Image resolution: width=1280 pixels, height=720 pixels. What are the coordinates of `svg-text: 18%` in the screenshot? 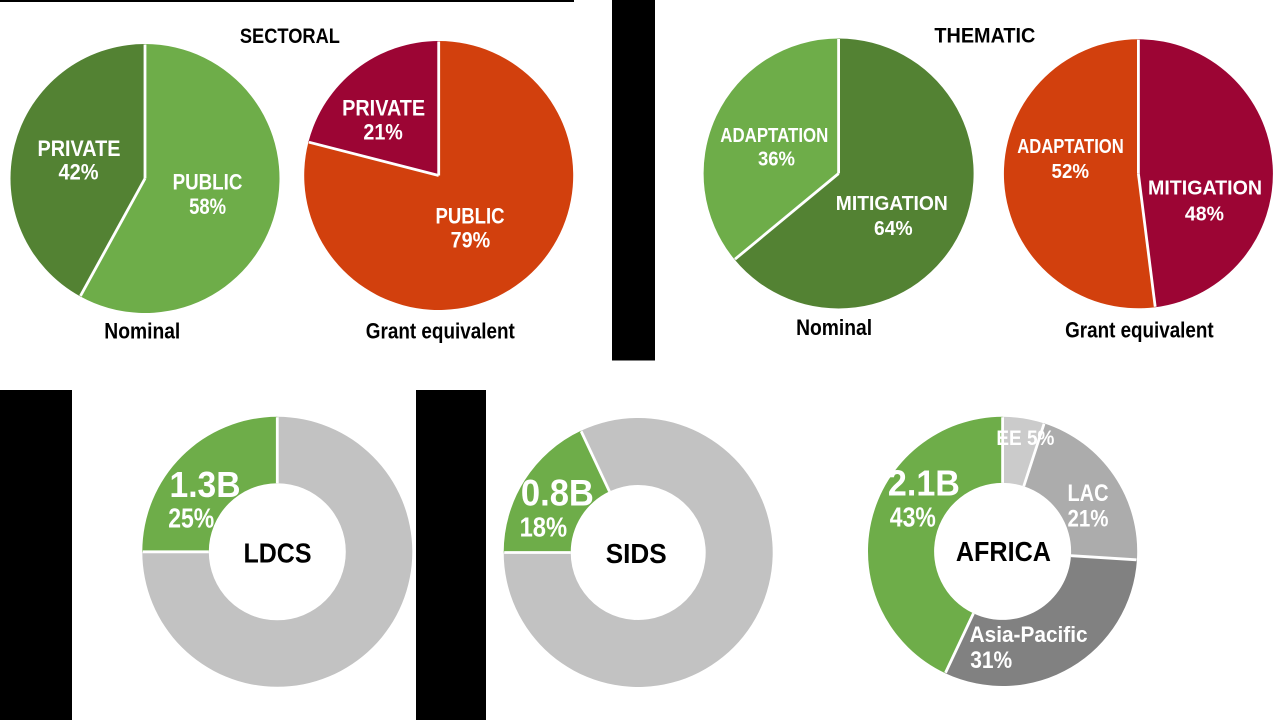 It's located at (544, 527).